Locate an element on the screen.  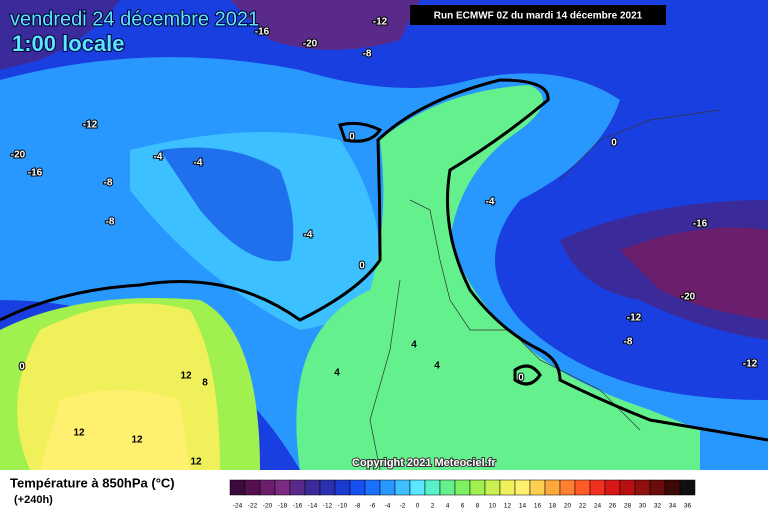
legend-tick-label: 16 is located at coordinates (538, 506).